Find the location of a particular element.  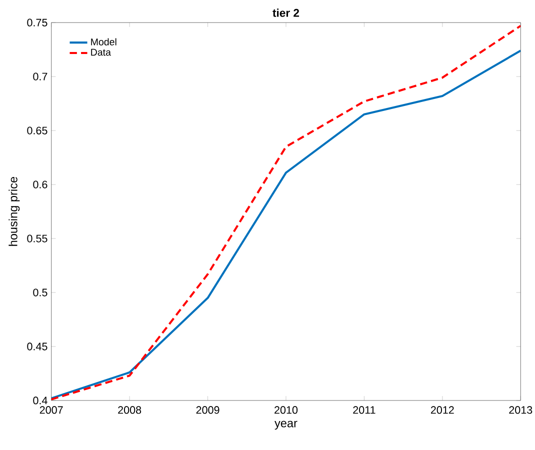

chart-title: tier 2 is located at coordinates (286, 13).